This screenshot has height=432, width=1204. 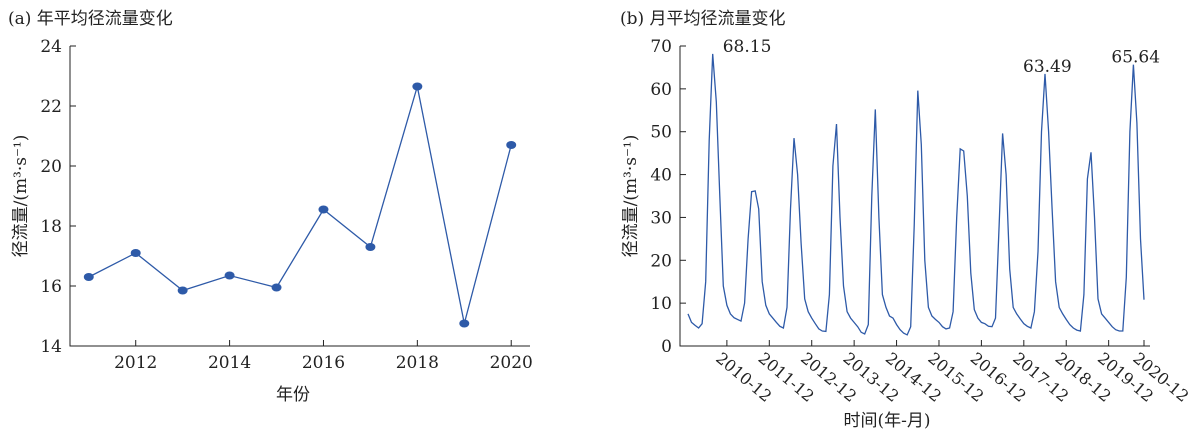 What do you see at coordinates (703, 19) in the screenshot?
I see `panel-monthly-title: (b) 月平均径流量变化` at bounding box center [703, 19].